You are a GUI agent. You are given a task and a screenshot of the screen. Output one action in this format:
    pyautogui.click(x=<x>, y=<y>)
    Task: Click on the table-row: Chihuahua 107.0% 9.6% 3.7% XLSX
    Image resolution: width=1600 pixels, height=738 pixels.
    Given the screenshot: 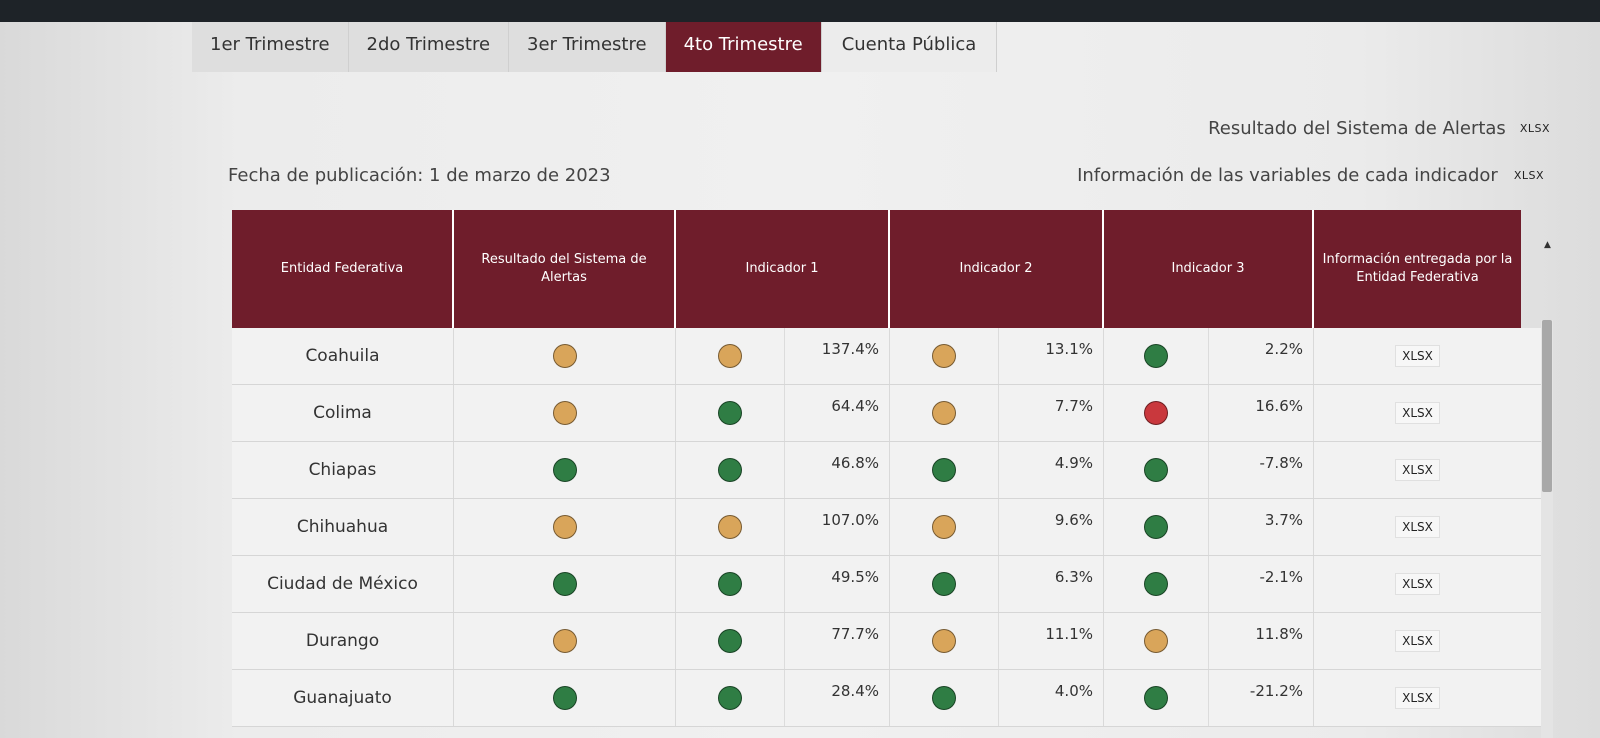 What is the action you would take?
    pyautogui.click(x=886, y=527)
    